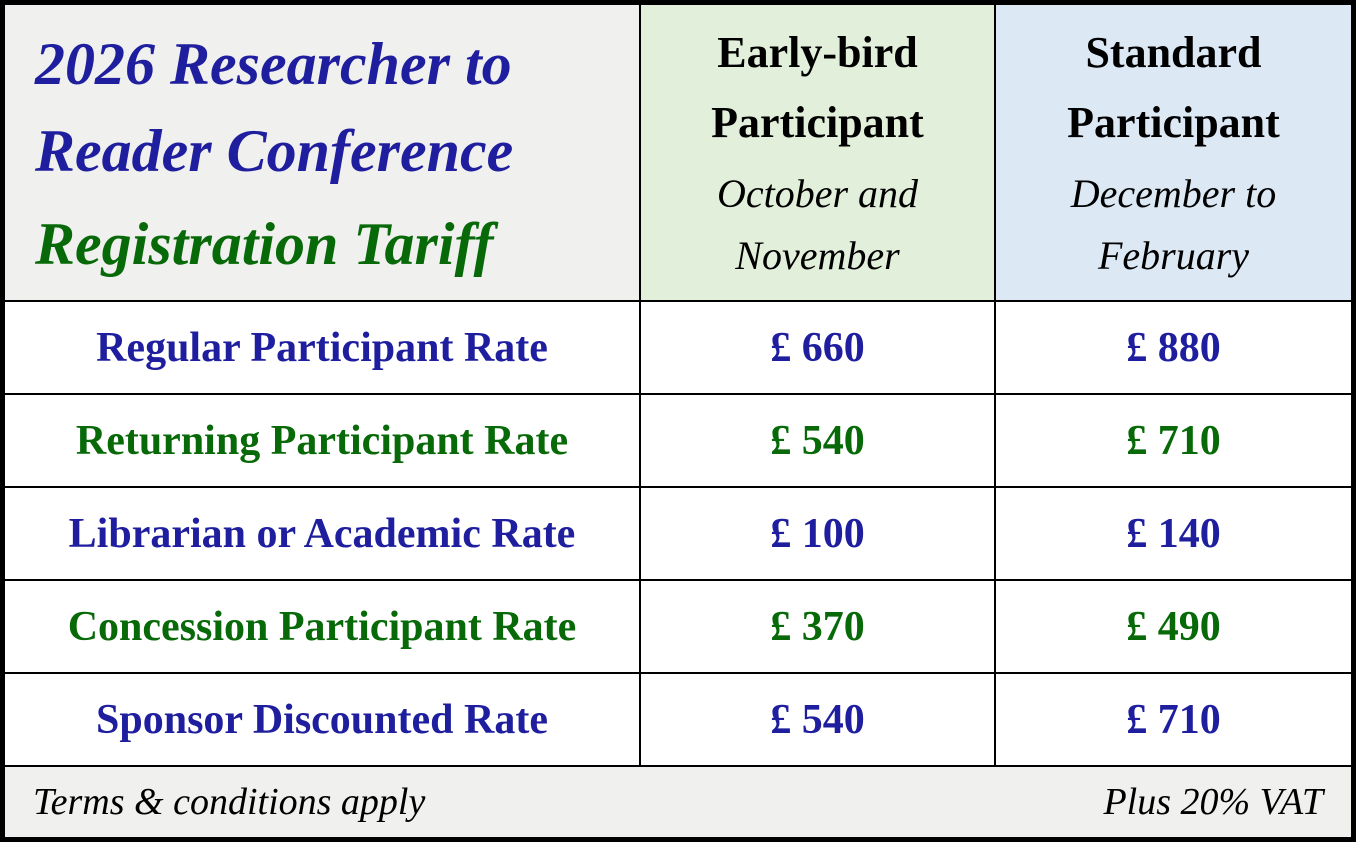  What do you see at coordinates (229, 802) in the screenshot?
I see `terms-note: Terms & conditions apply` at bounding box center [229, 802].